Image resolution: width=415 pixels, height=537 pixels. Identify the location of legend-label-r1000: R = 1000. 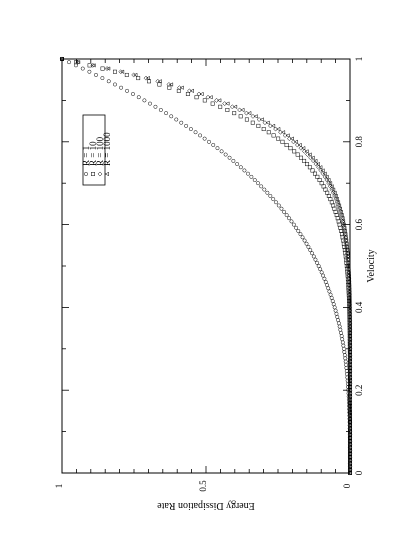
(107, 149).